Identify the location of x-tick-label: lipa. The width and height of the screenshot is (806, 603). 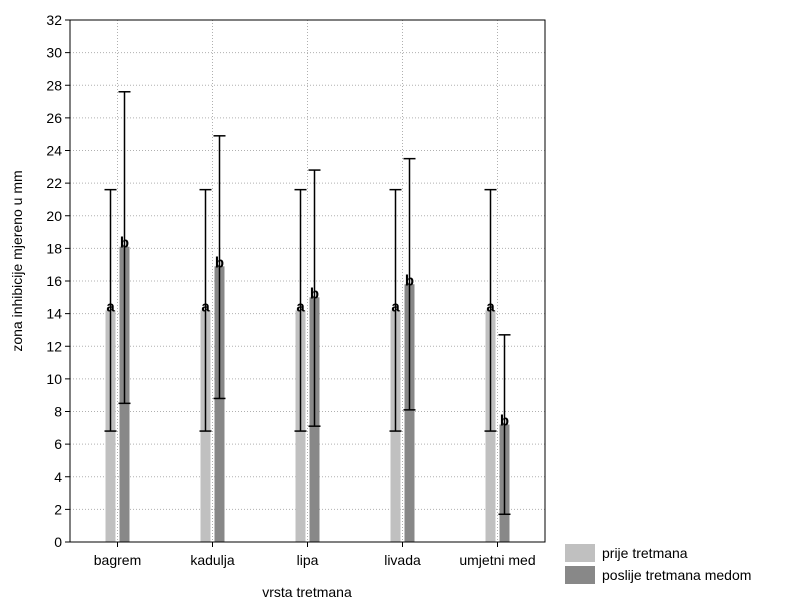
(308, 560).